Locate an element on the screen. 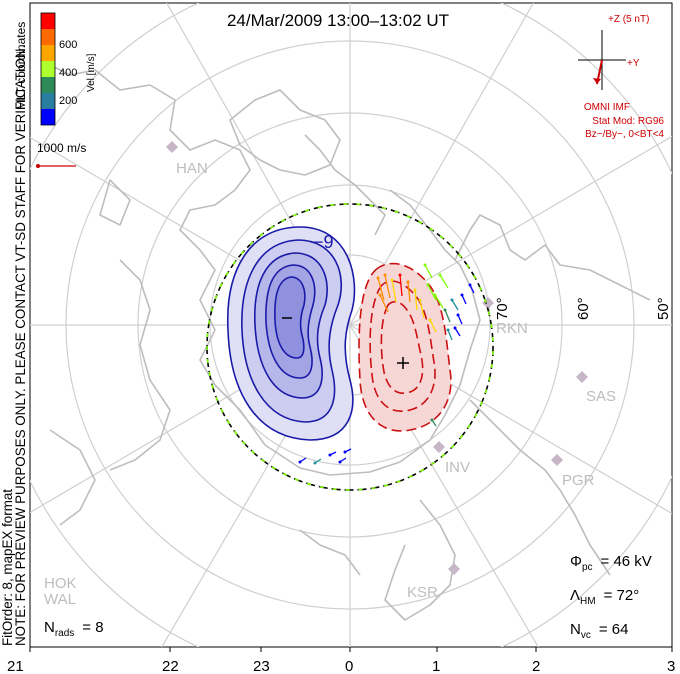 The image size is (680, 674). mlt-tick-21: 21 is located at coordinates (15, 666).